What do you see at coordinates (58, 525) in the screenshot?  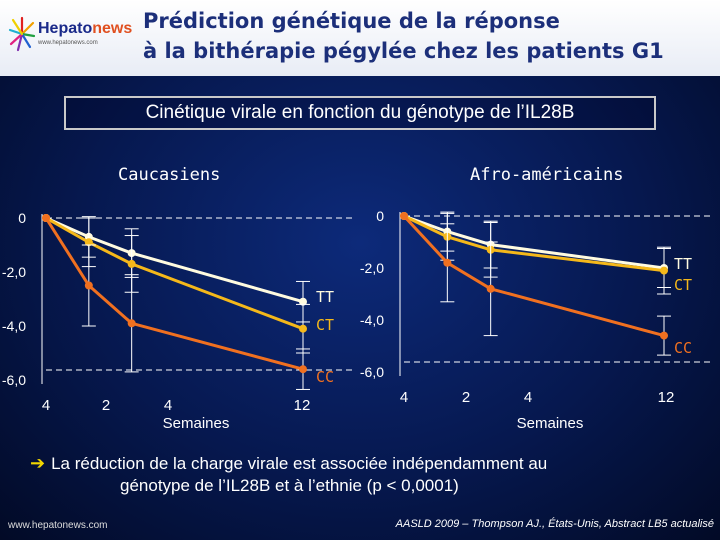 I see `footer-url: www.hepatonews.com` at bounding box center [58, 525].